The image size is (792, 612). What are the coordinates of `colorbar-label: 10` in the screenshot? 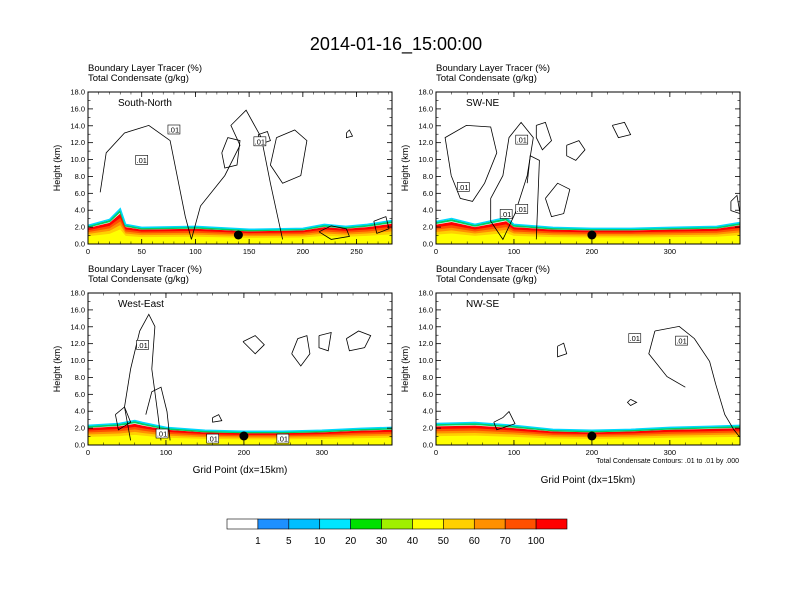 It's located at (320, 541).